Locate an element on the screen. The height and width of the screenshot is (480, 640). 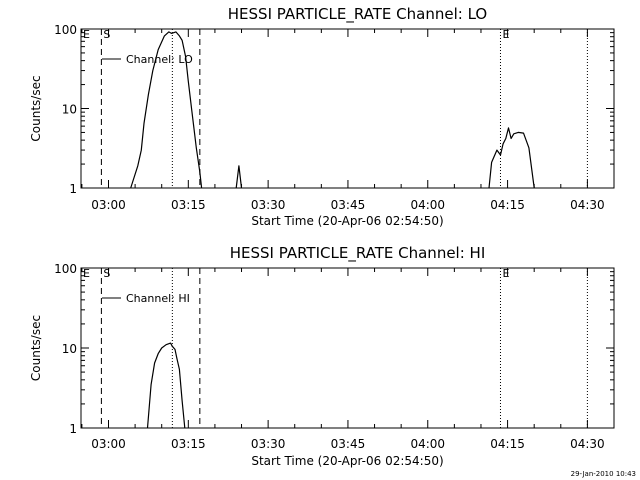
legend-label: Channel: LO is located at coordinates (159, 59).